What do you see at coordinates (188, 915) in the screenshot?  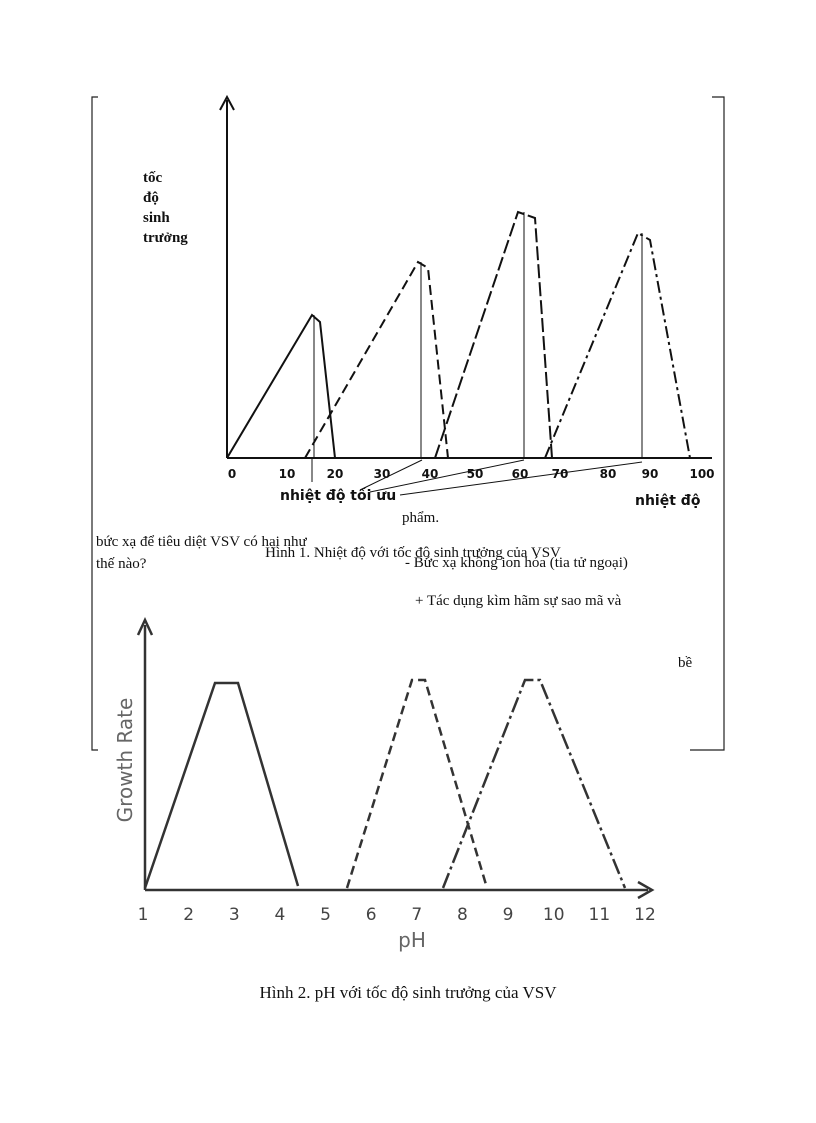 I see `x-tick-label: 2` at bounding box center [188, 915].